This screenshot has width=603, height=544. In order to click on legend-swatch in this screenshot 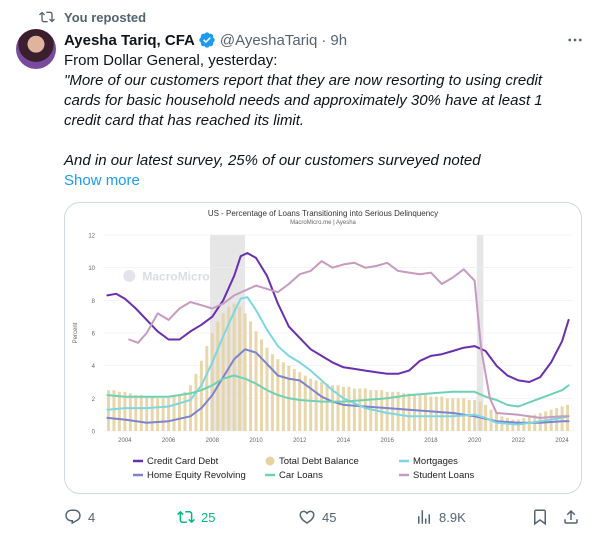, I will do `click(270, 461)`.